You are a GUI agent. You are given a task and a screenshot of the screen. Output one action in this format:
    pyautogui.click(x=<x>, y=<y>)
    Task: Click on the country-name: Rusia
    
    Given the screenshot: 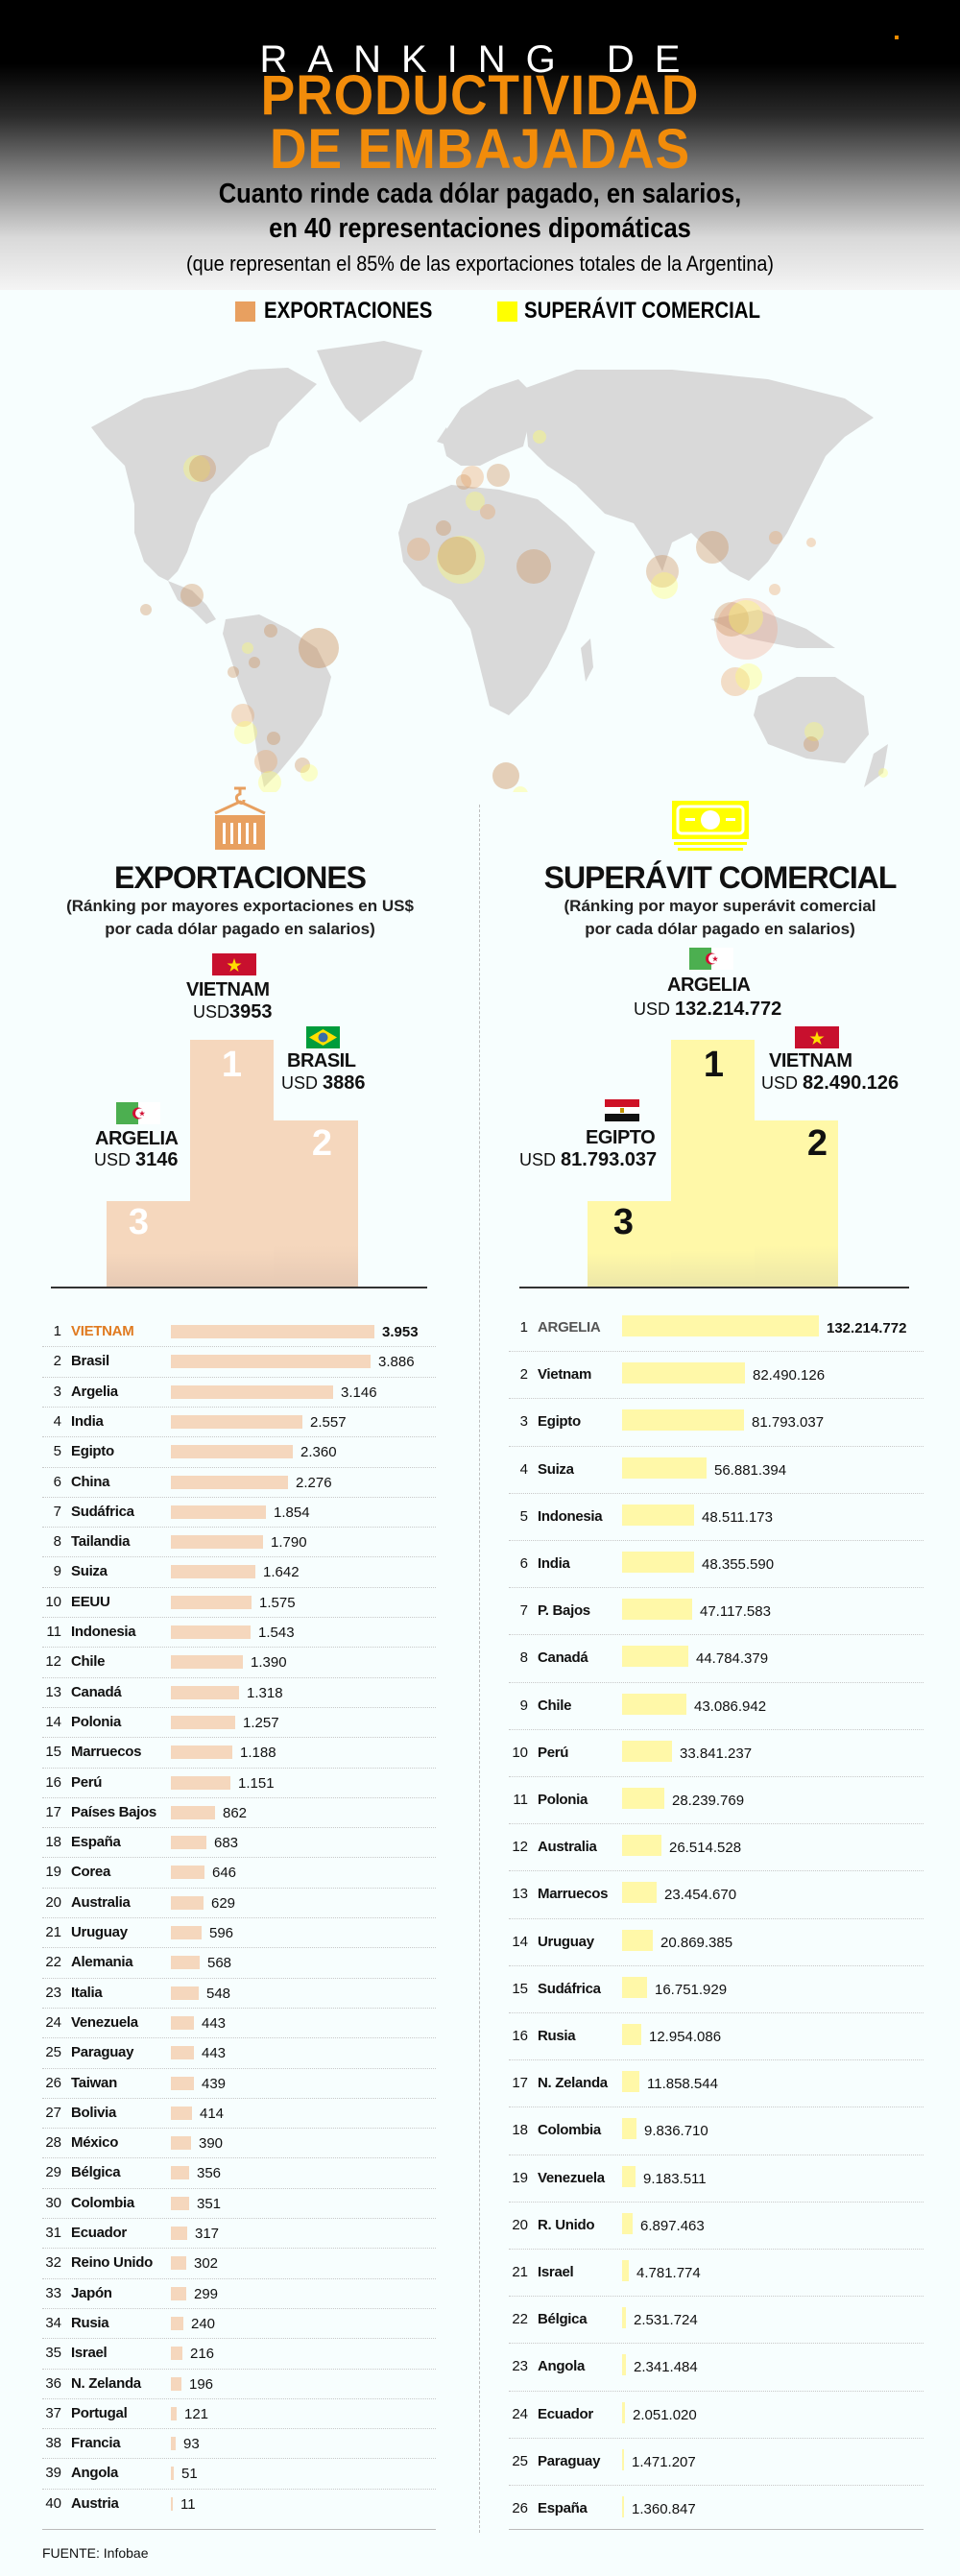 What is the action you would take?
    pyautogui.click(x=90, y=2322)
    